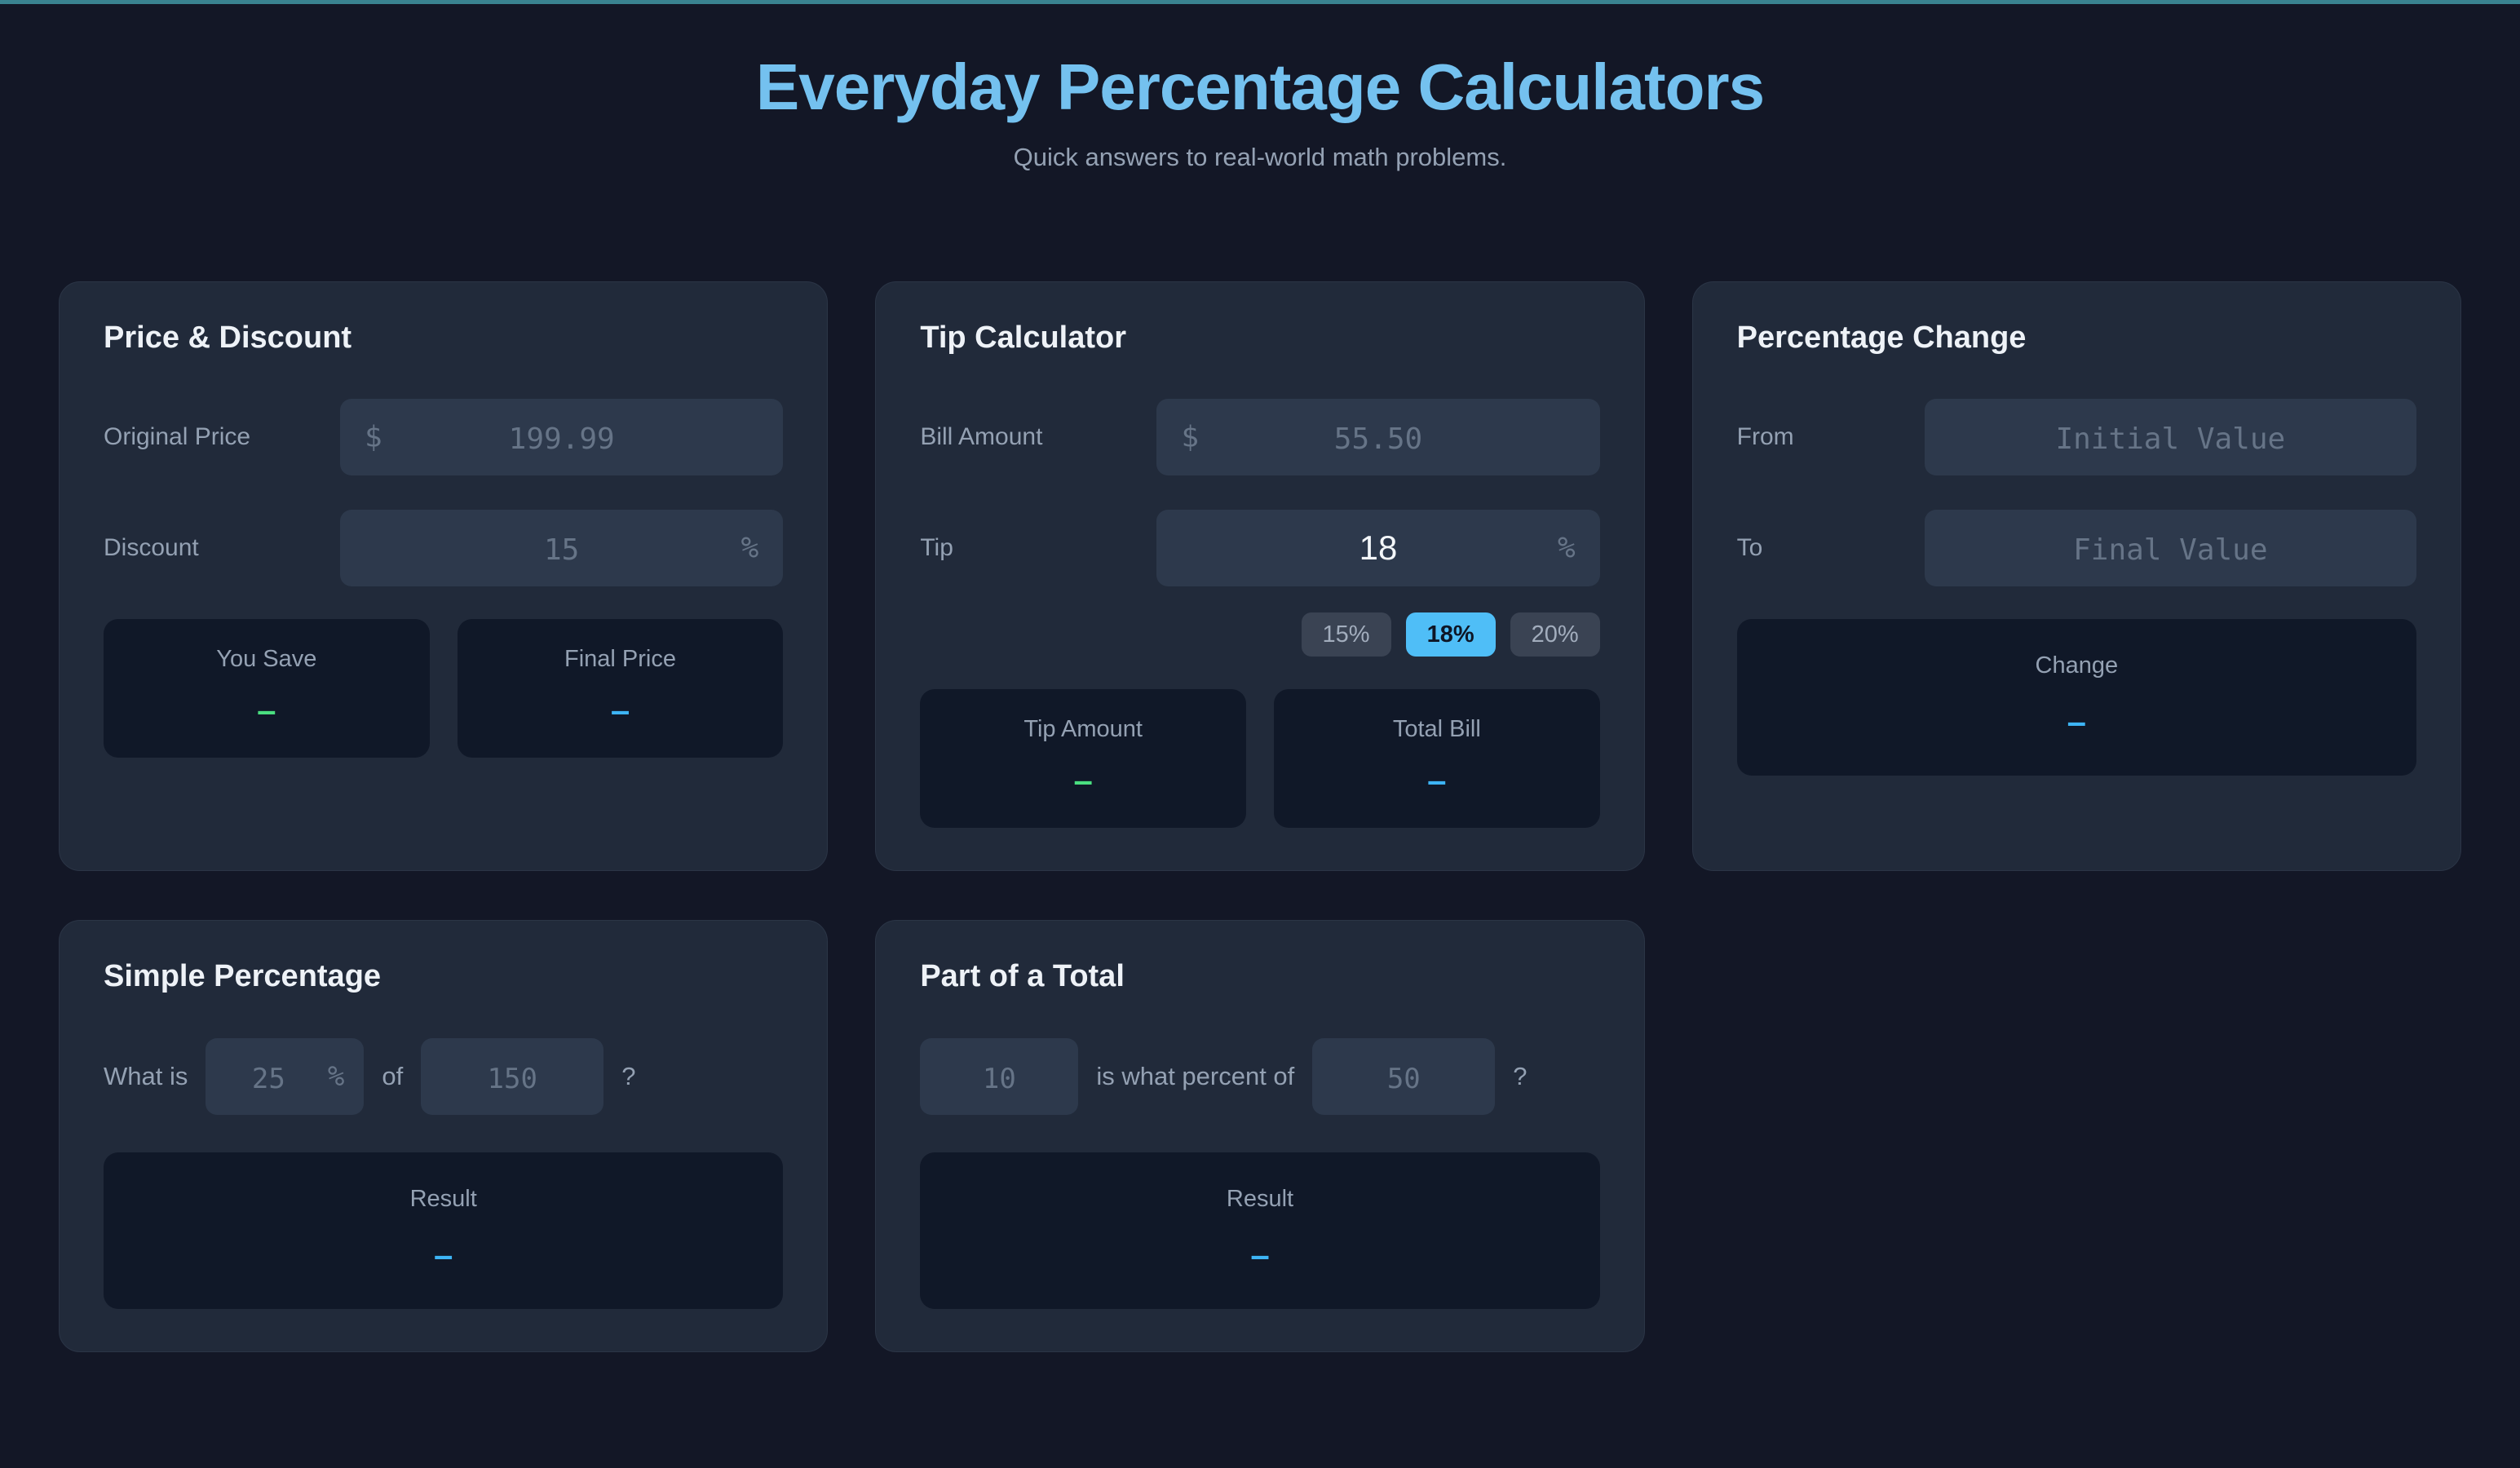 The width and height of the screenshot is (2520, 1468). Describe the element at coordinates (1083, 729) in the screenshot. I see `tip-amount-label: Tip Amount` at that location.